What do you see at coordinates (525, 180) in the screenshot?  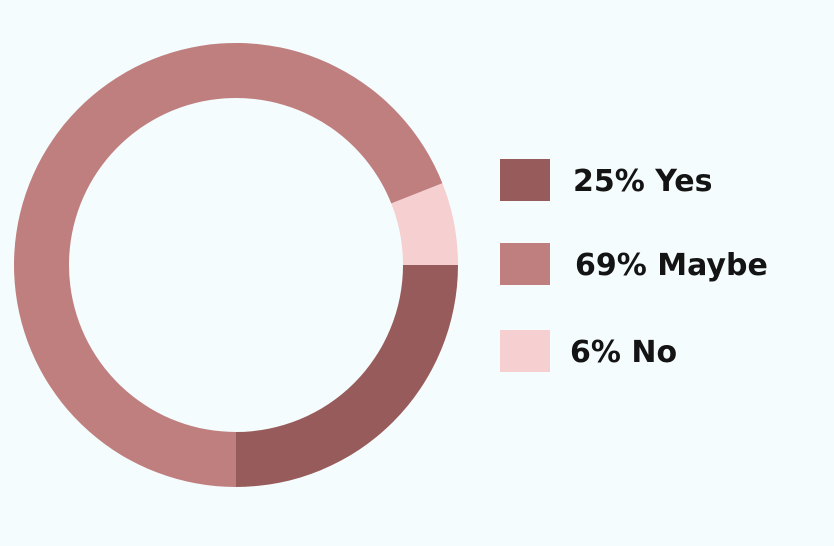 I see `legend-swatch-yes` at bounding box center [525, 180].